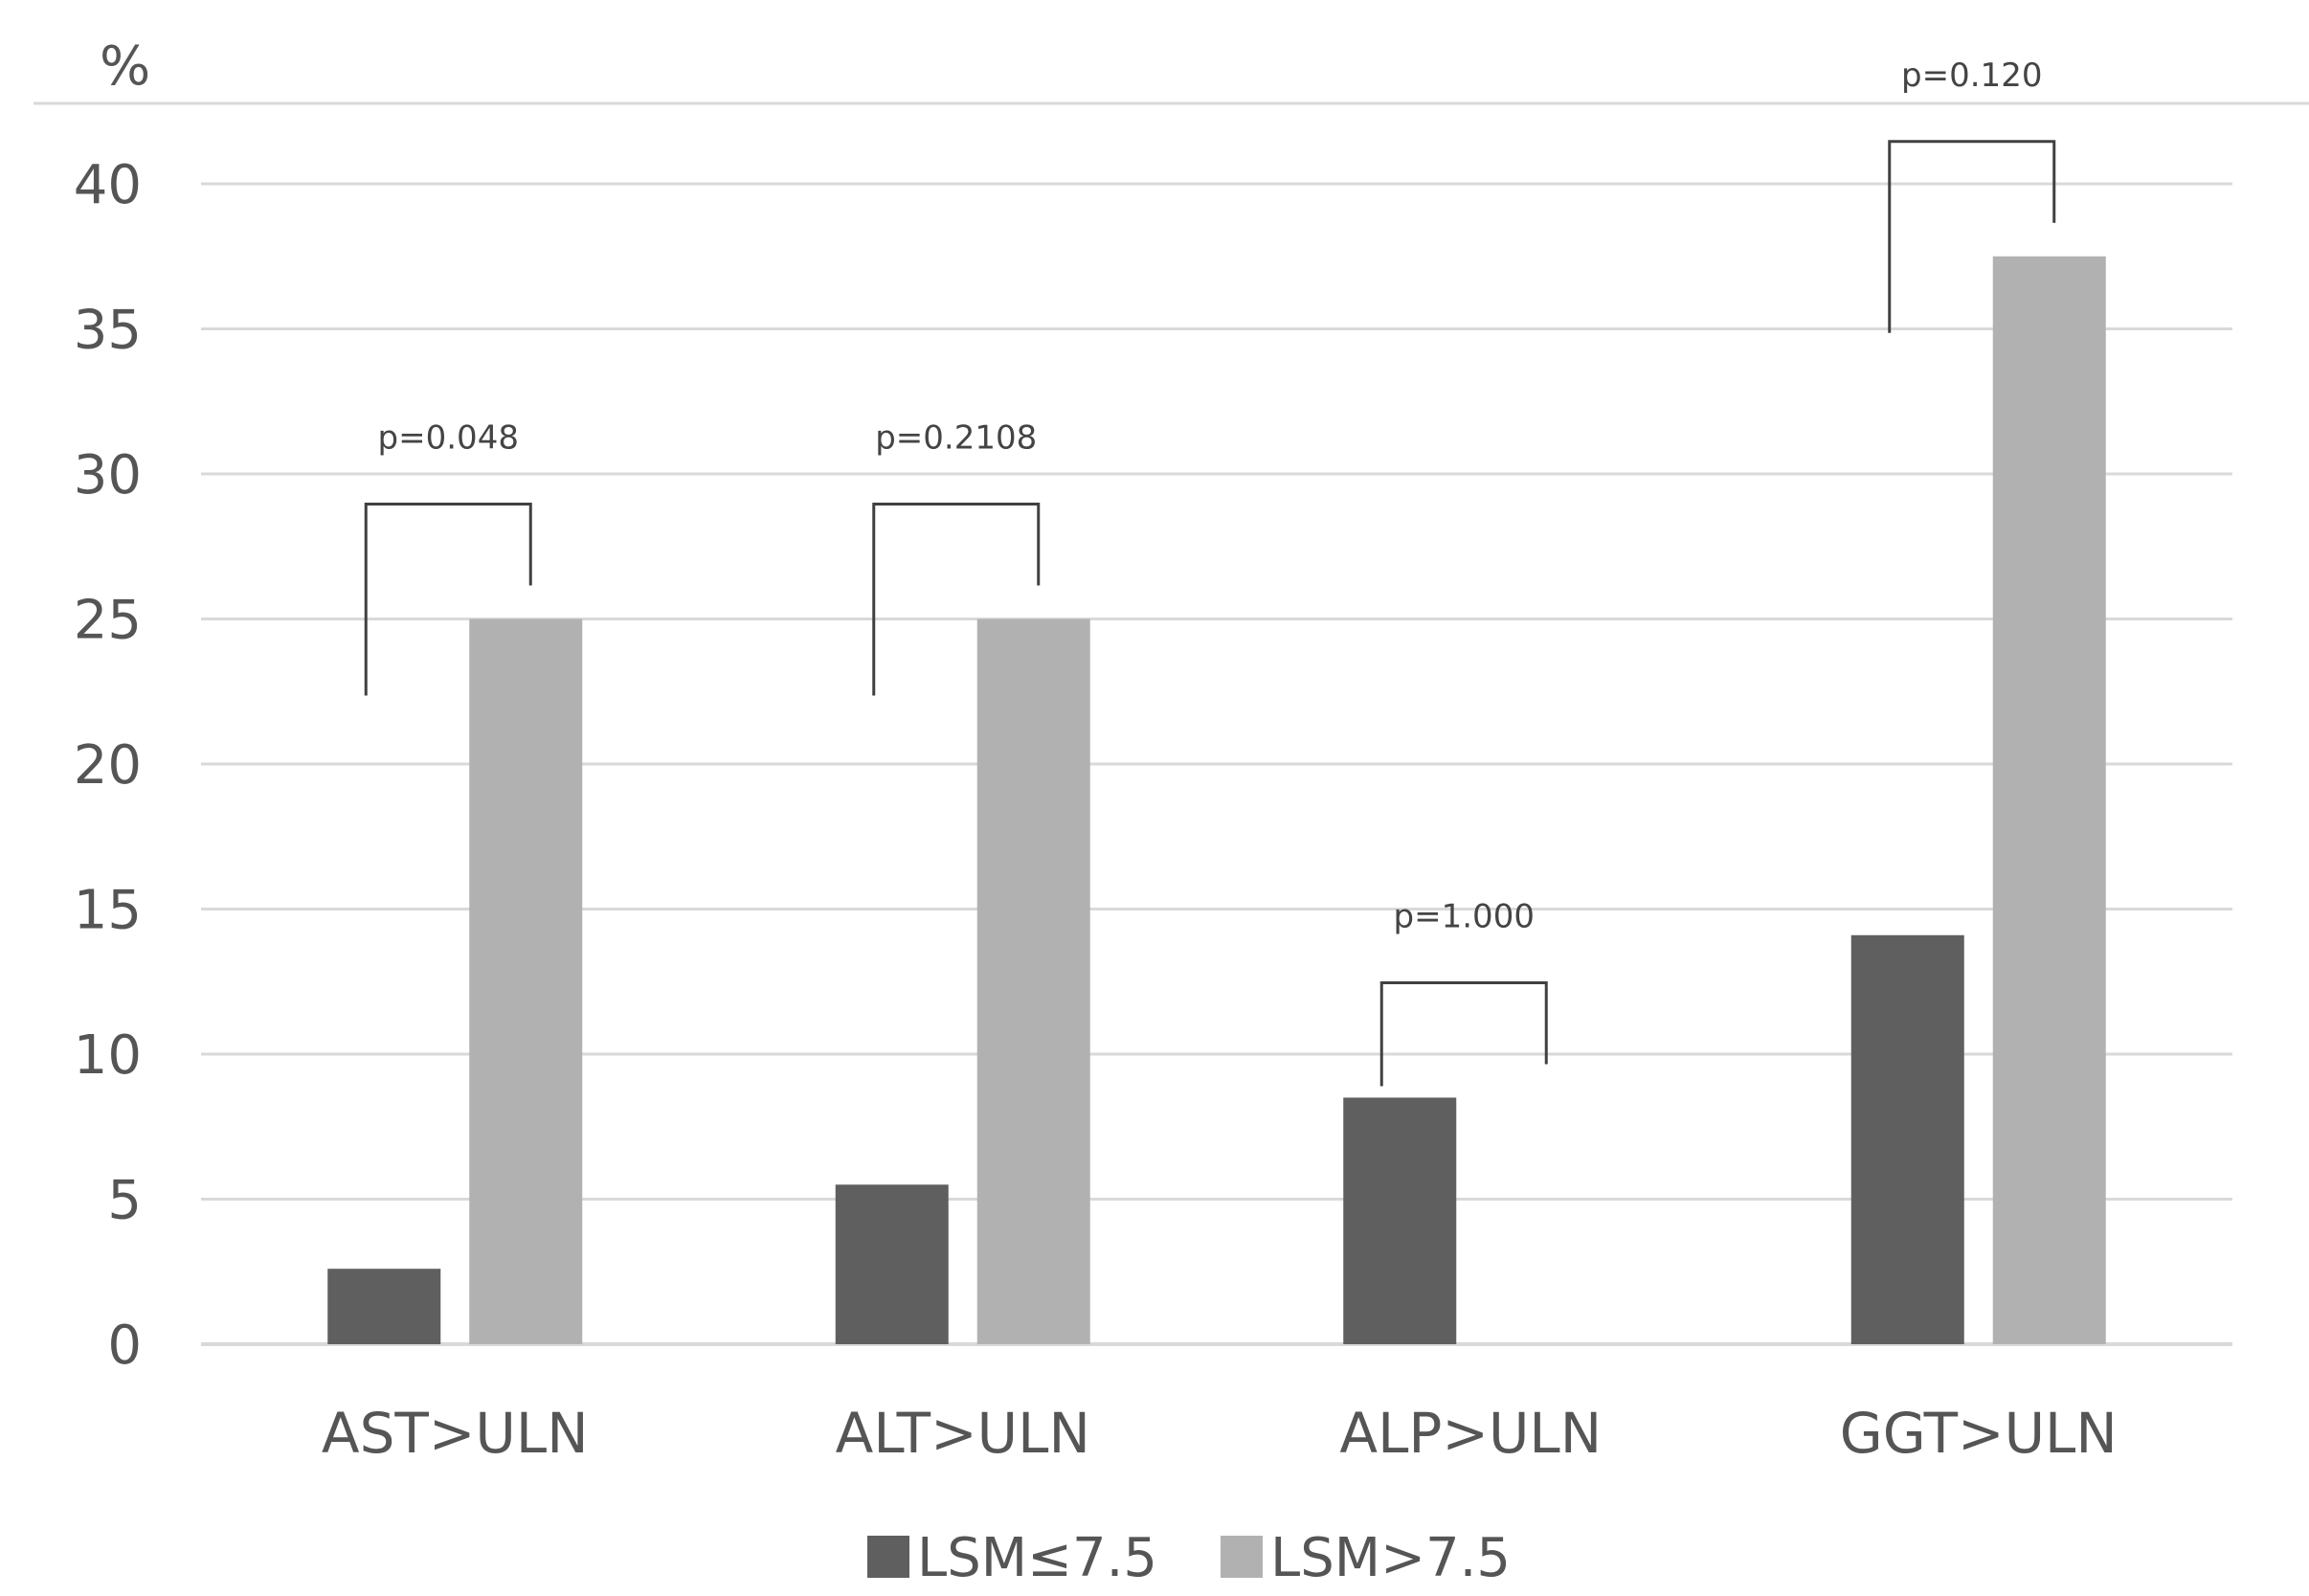 This screenshot has height=1596, width=2309. Describe the element at coordinates (1189, 1558) in the screenshot. I see `legend: LSM≤7.5 LSM>7.5` at that location.